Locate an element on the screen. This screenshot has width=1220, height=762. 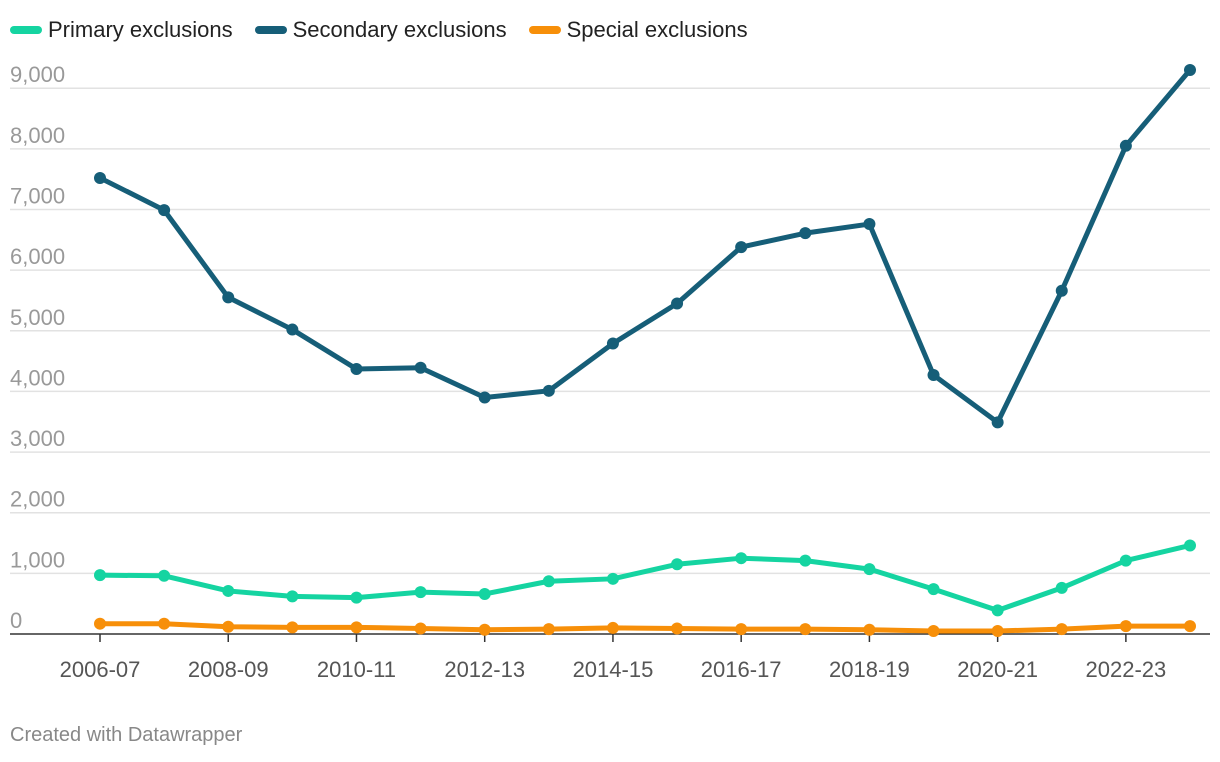
legend-swatch-special is located at coordinates (544, 30).